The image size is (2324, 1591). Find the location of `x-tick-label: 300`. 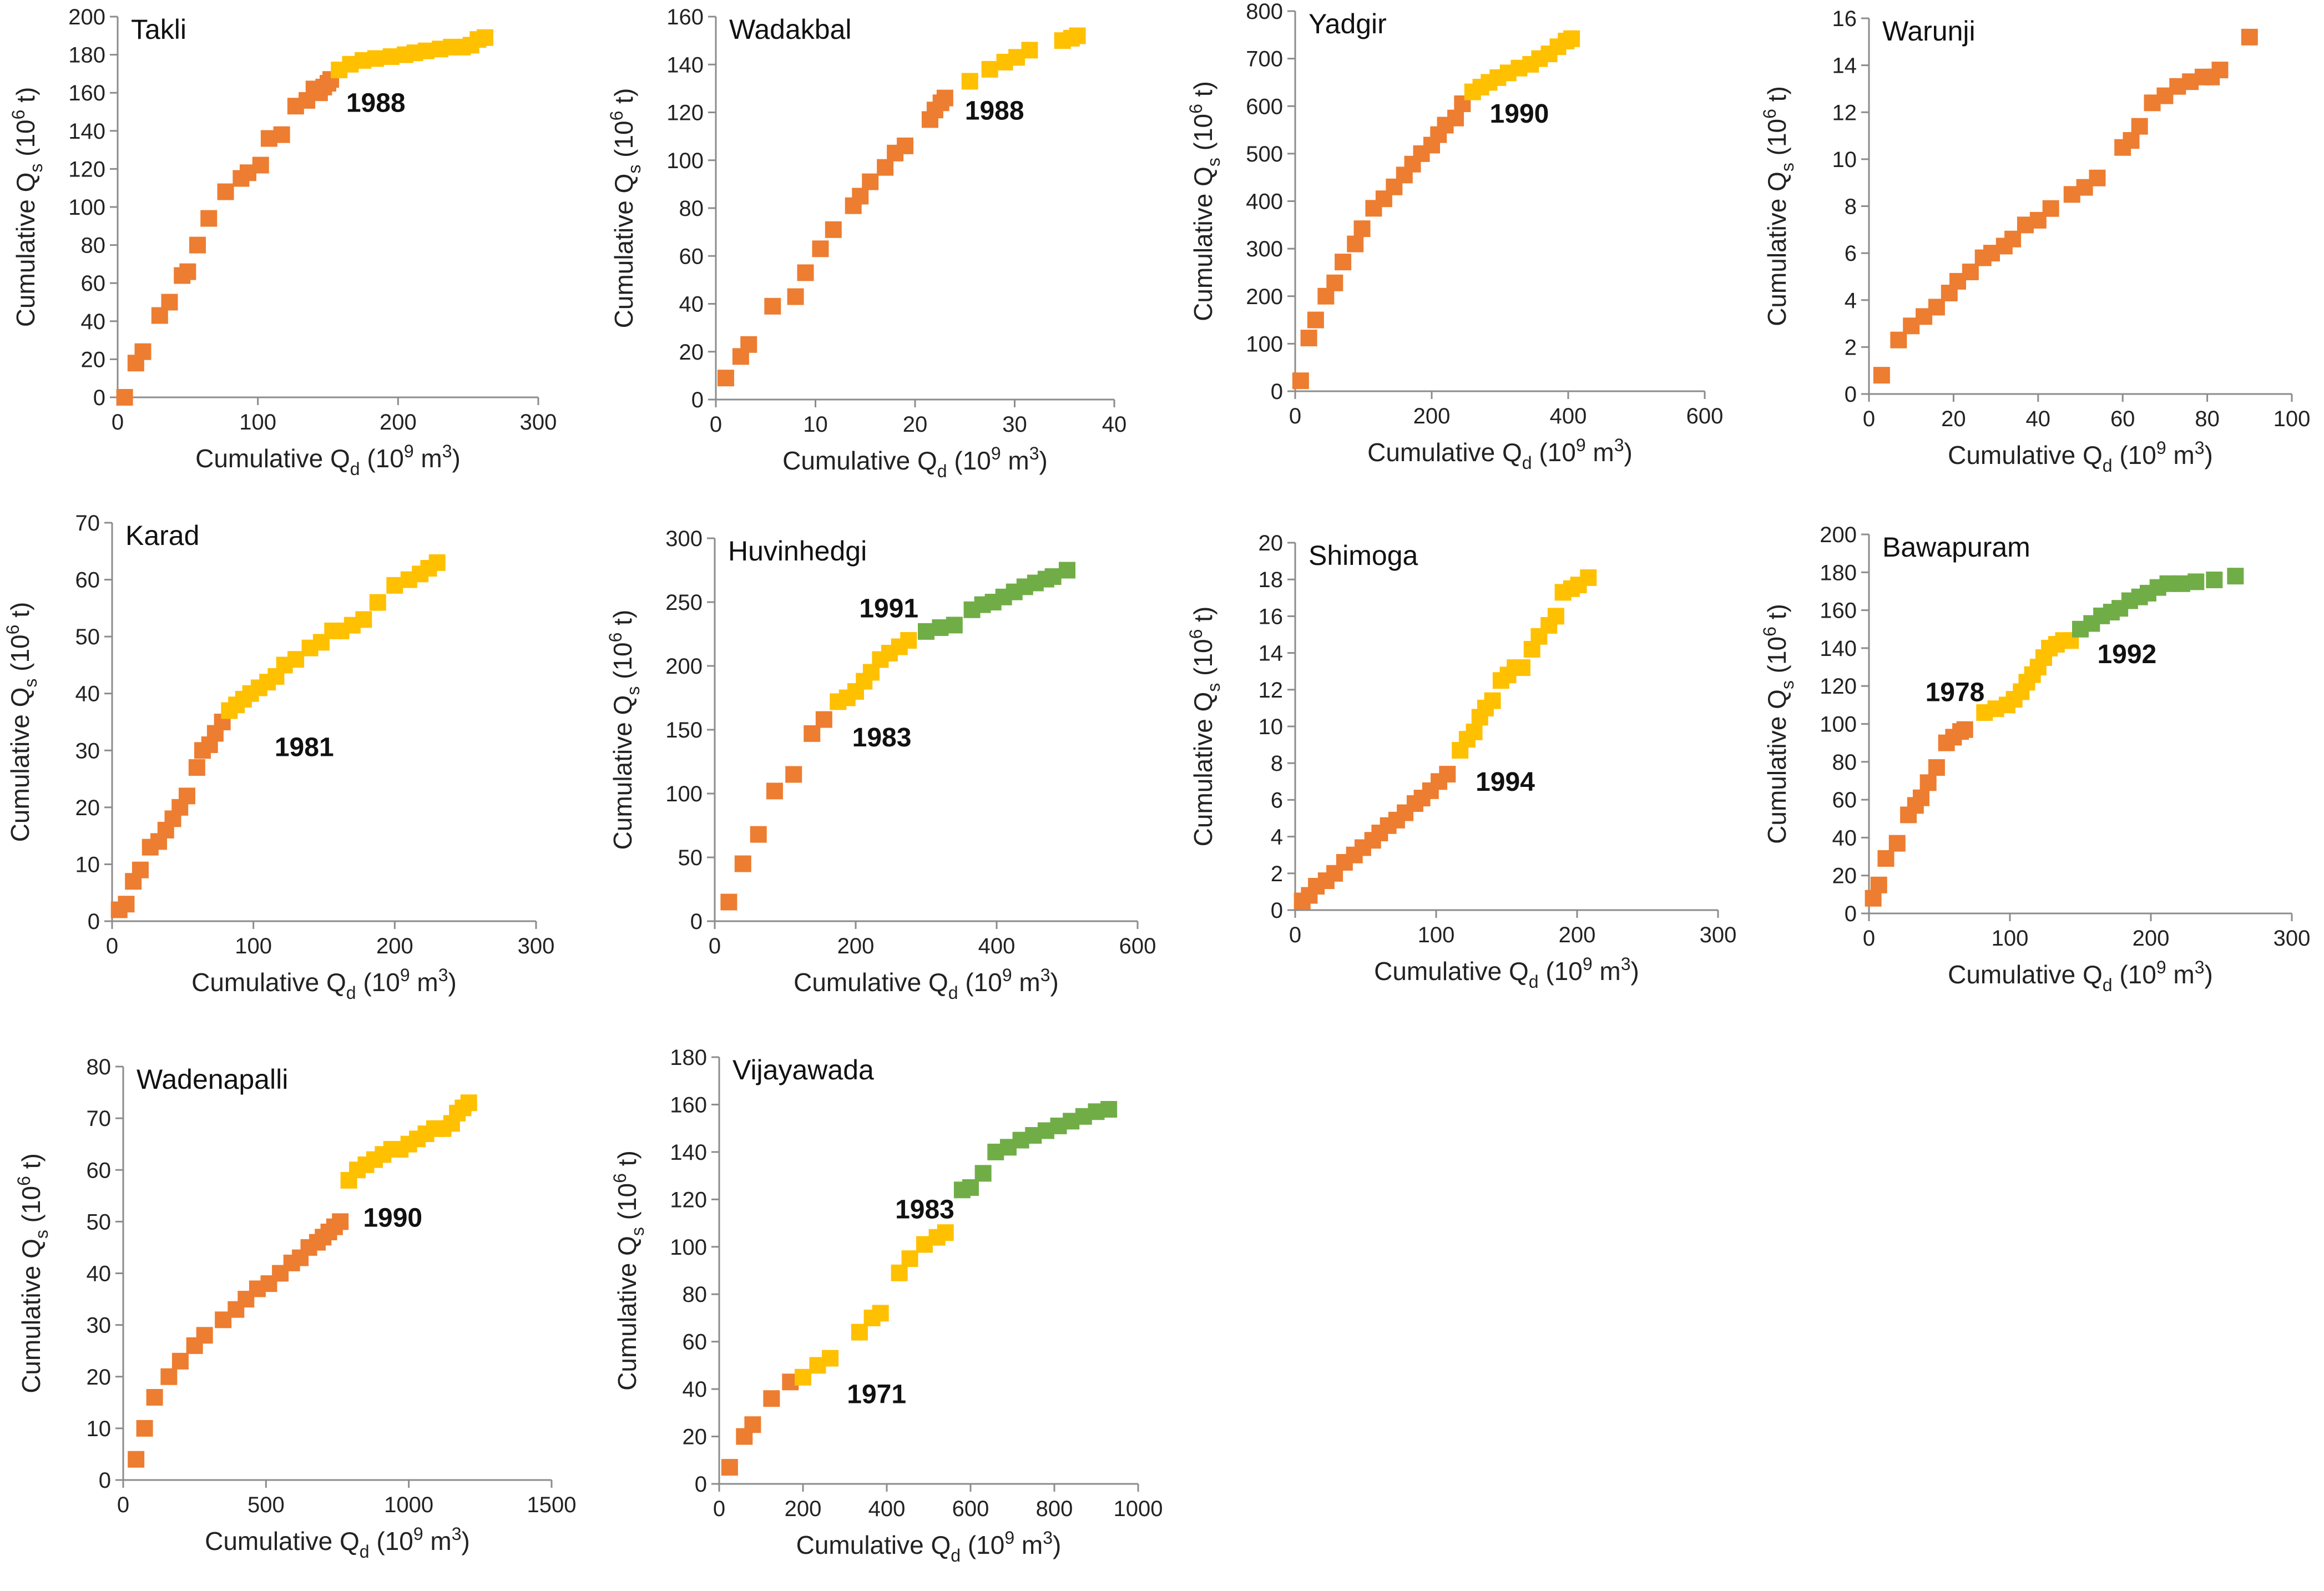

x-tick-label: 300 is located at coordinates (536, 946).